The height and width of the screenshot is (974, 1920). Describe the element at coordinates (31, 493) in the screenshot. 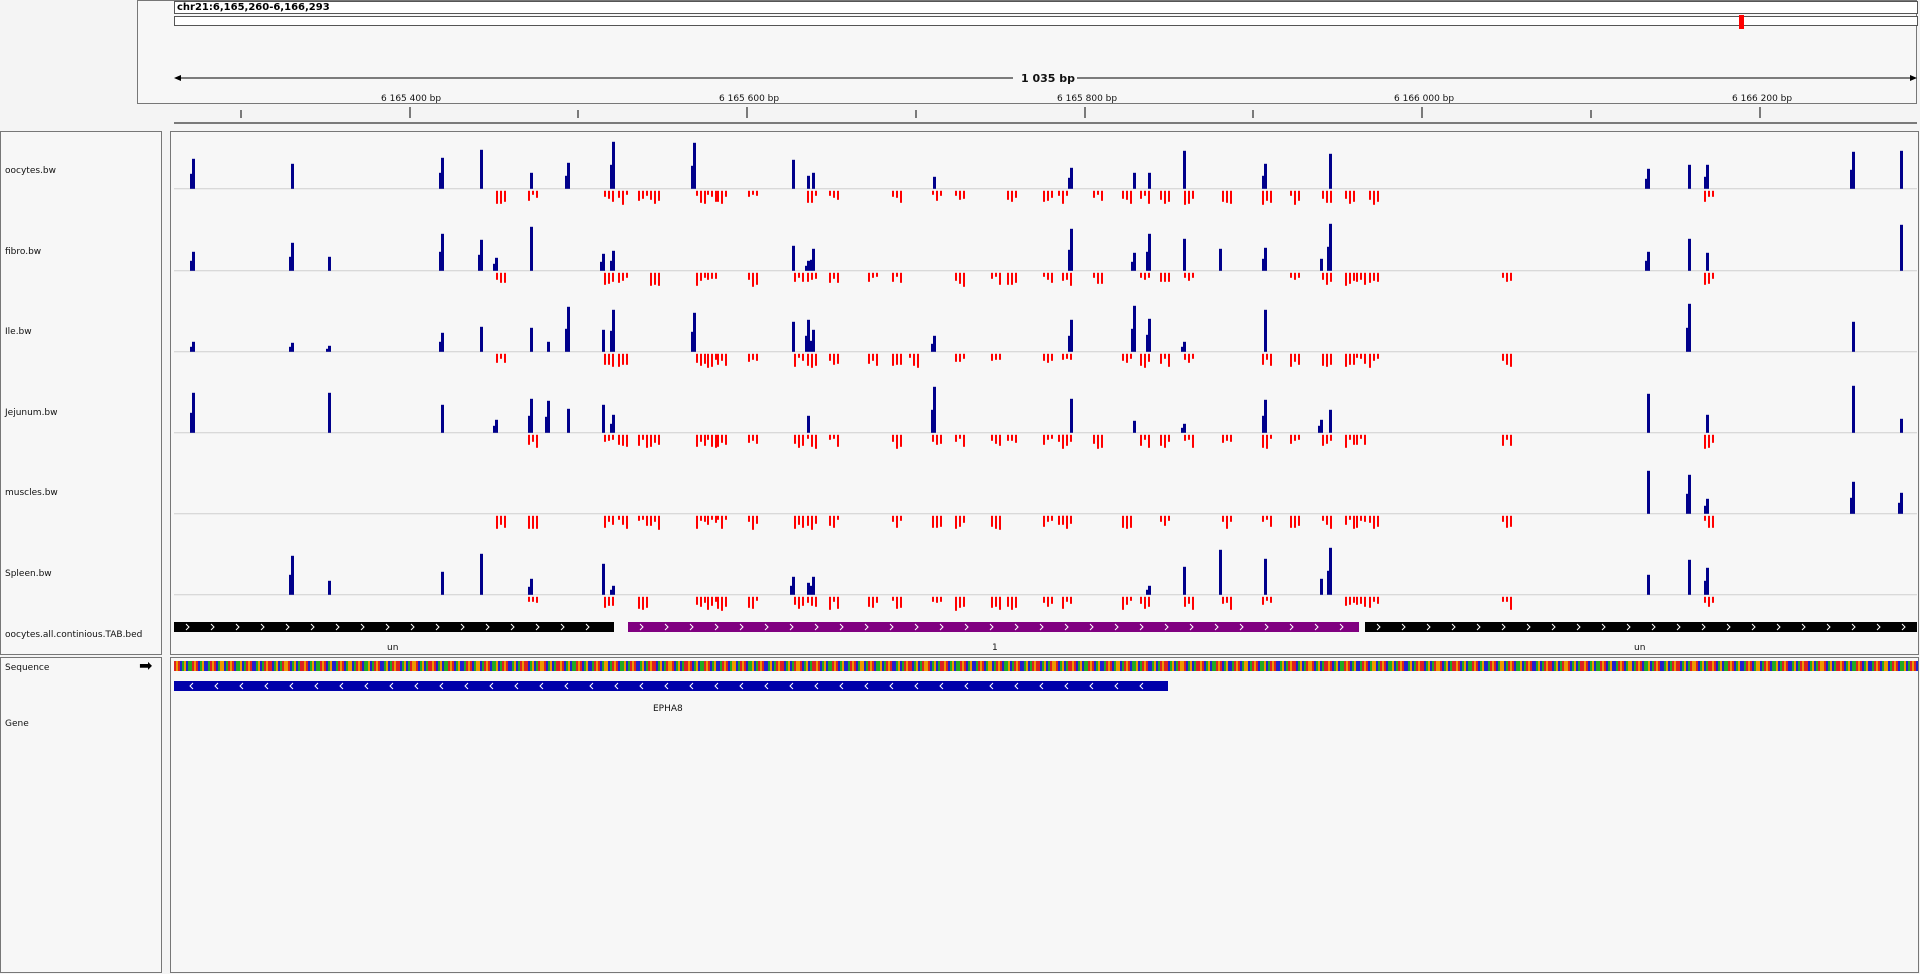

I see `track-name-muscles: muscles.bw` at that location.